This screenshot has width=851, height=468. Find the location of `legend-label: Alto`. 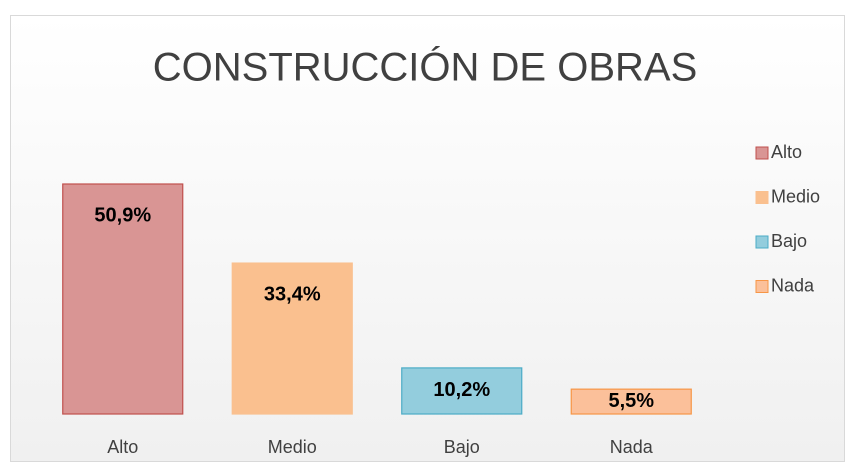

legend-label: Alto is located at coordinates (786, 152).